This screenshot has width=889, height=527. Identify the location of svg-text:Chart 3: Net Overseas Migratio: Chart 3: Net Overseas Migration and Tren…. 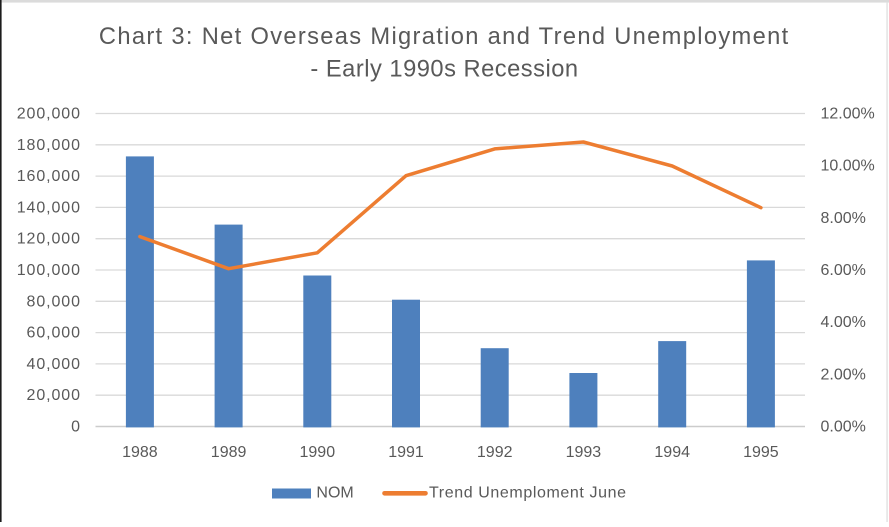
(444, 37).